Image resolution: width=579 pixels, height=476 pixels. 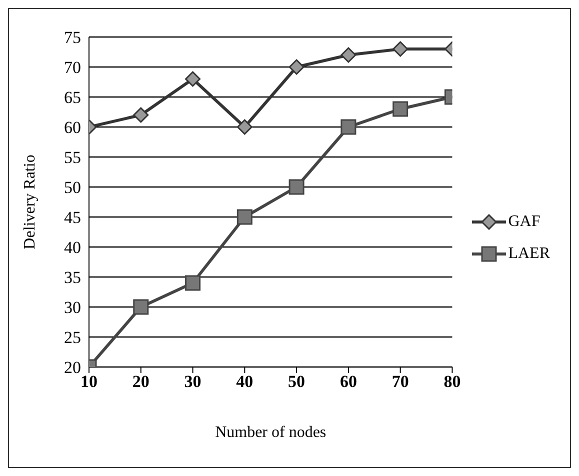 I want to click on x-tick-label: 50, so click(x=297, y=382).